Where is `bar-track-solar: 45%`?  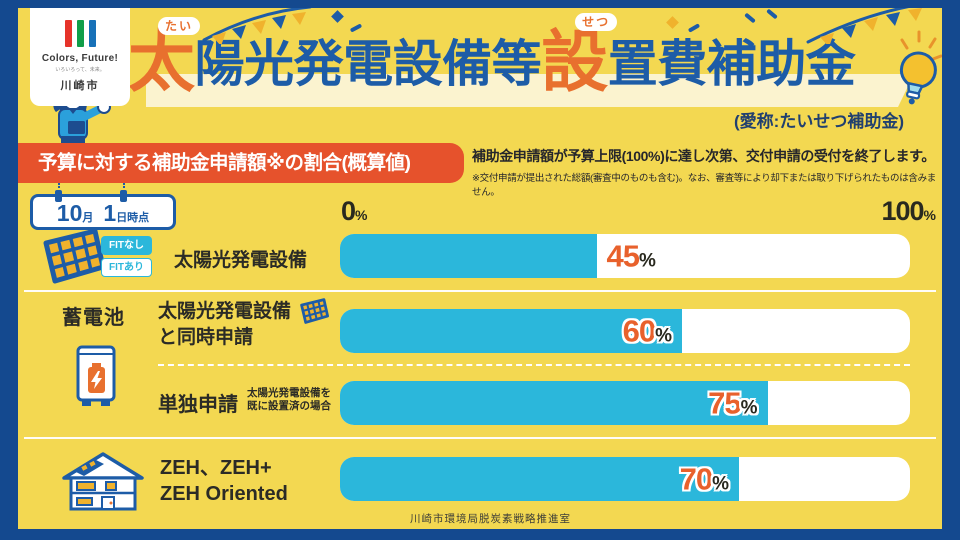
bar-track-solar: 45% is located at coordinates (625, 256).